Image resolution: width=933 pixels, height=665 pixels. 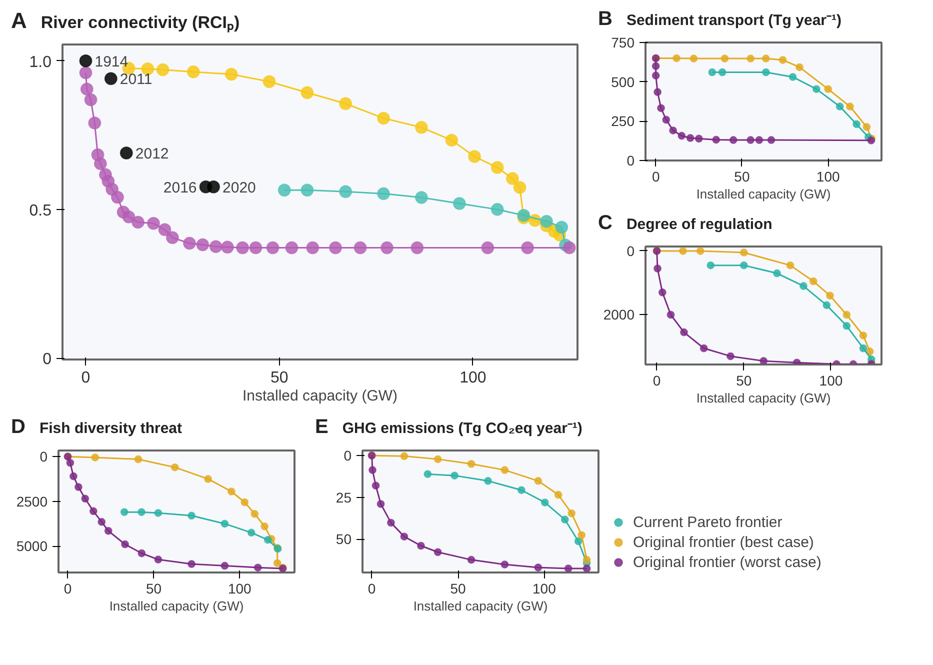 What do you see at coordinates (623, 82) in the screenshot?
I see `y-tick-label: 500` at bounding box center [623, 82].